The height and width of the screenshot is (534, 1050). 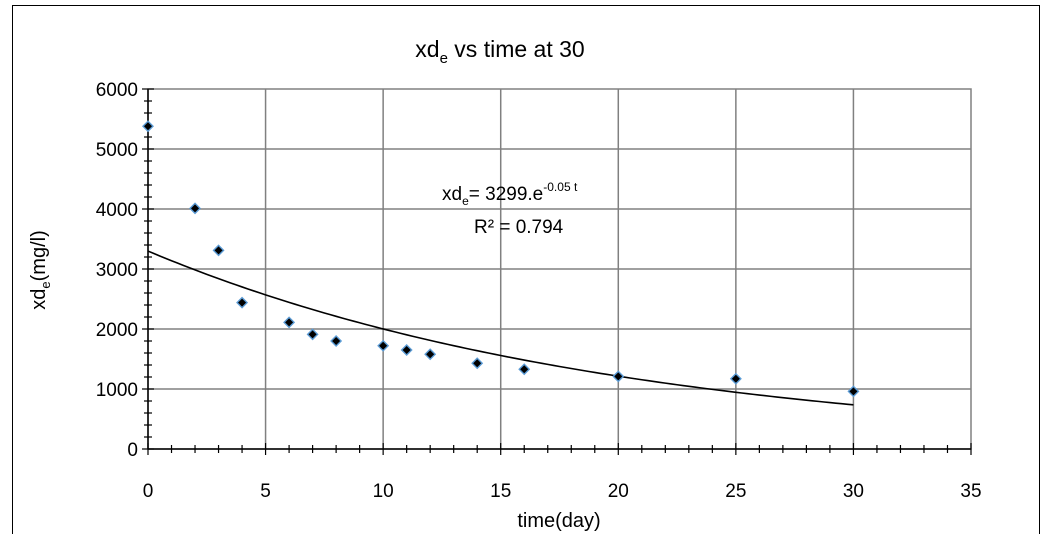 What do you see at coordinates (117, 150) in the screenshot?
I see `y-tick-label: 5000` at bounding box center [117, 150].